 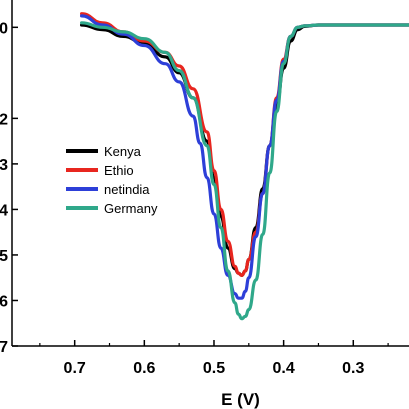 I want to click on legend: Kenya Ethio netindia Germany, so click(x=112, y=180).